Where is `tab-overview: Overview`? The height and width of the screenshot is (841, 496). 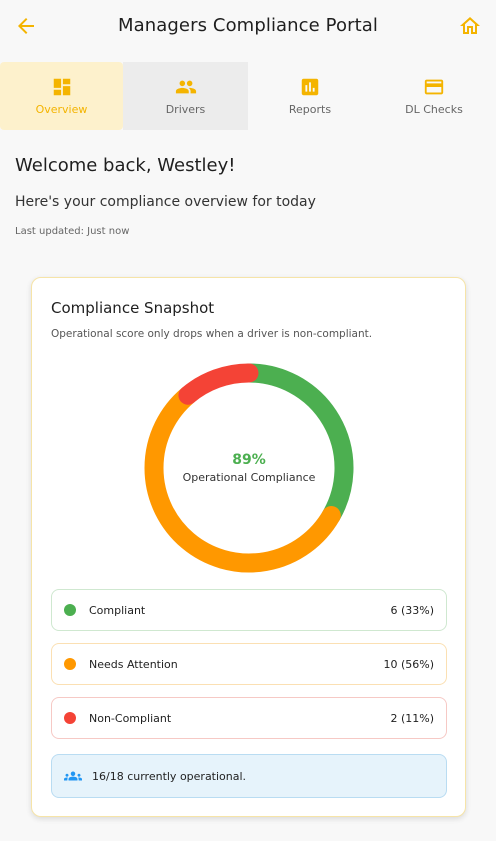 tab-overview: Overview is located at coordinates (61, 96).